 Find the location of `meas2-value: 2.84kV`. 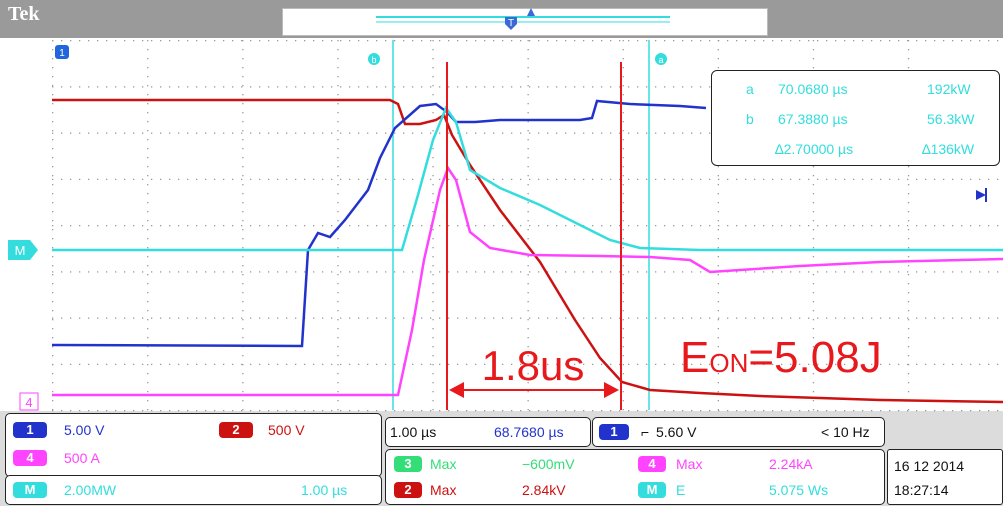

meas2-value: 2.84kV is located at coordinates (544, 490).